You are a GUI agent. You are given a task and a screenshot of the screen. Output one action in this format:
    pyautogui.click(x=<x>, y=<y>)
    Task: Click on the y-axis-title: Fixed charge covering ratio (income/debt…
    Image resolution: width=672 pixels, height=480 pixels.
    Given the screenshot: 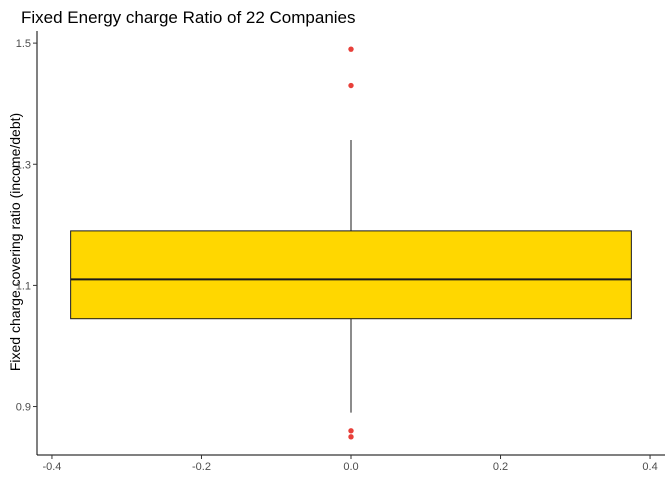 What is the action you would take?
    pyautogui.click(x=15, y=242)
    